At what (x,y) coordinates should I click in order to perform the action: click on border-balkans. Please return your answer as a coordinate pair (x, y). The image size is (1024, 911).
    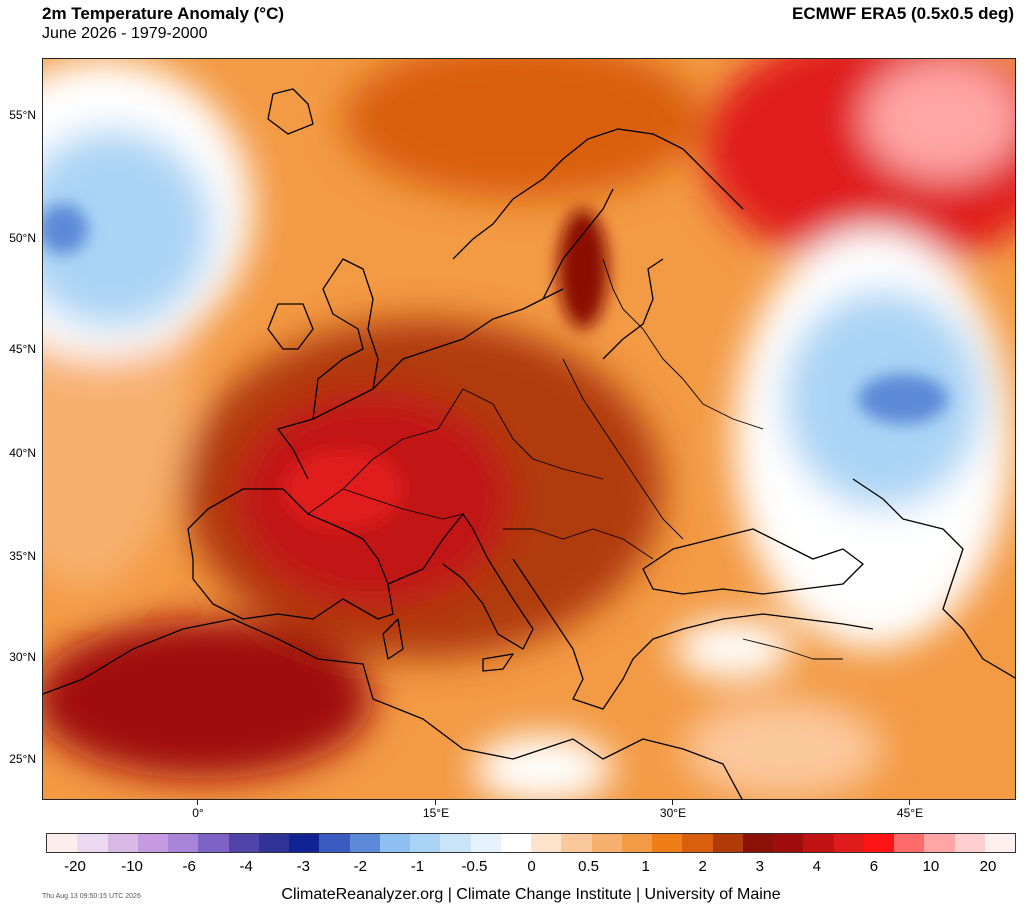
    Looking at the image, I should click on (578, 544).